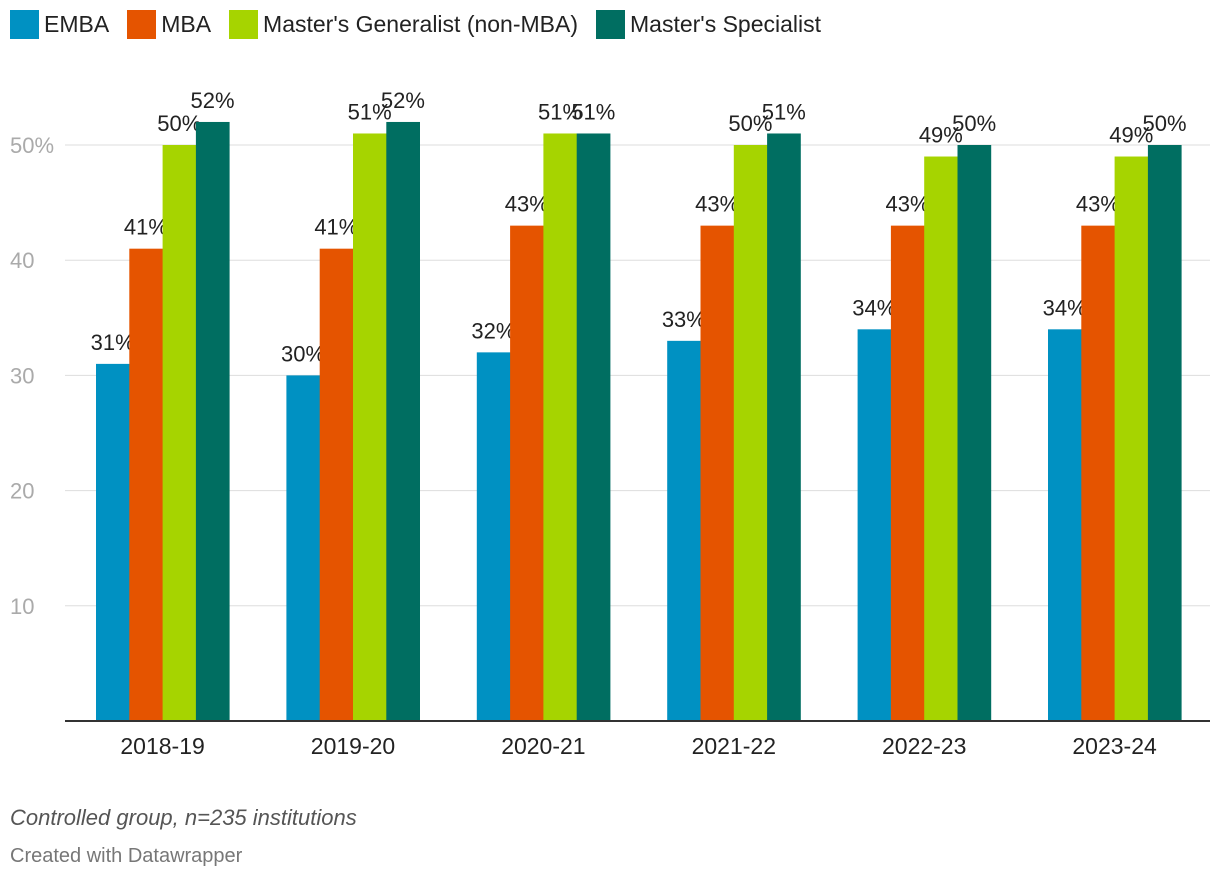 This screenshot has width=1220, height=882. Describe the element at coordinates (750, 123) in the screenshot. I see `data-label-2021-22-2: 50%` at that location.